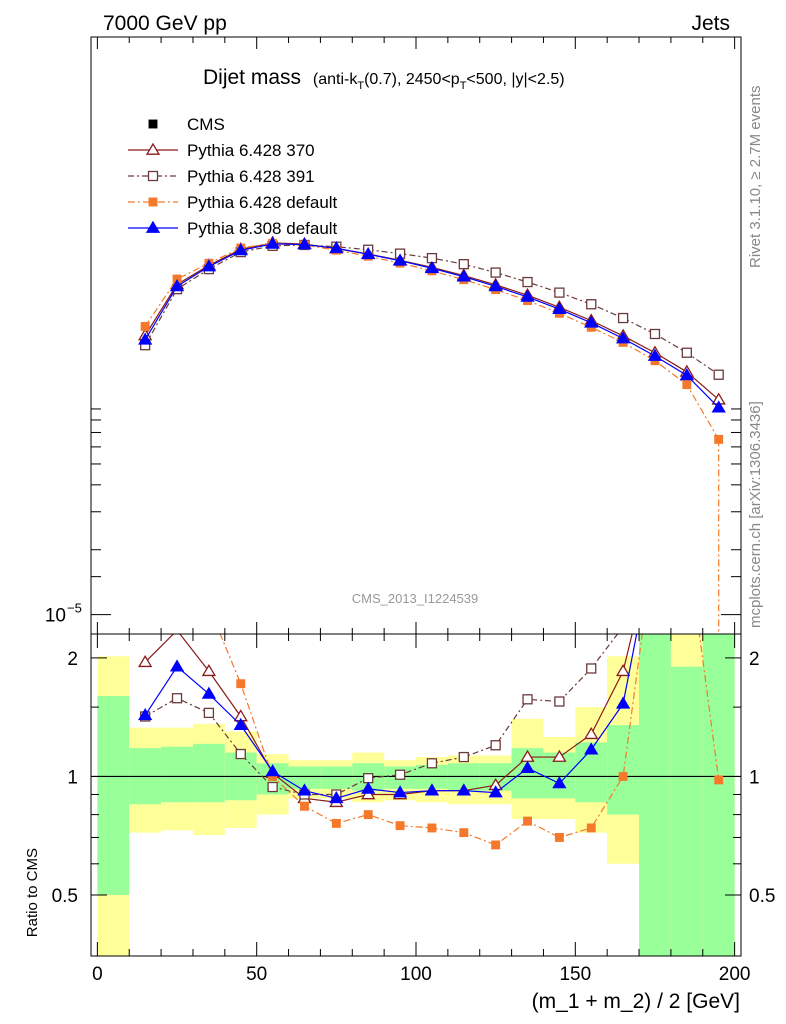  Describe the element at coordinates (72, 777) in the screenshot. I see `ratio-y-tick-label-left: 1` at that location.